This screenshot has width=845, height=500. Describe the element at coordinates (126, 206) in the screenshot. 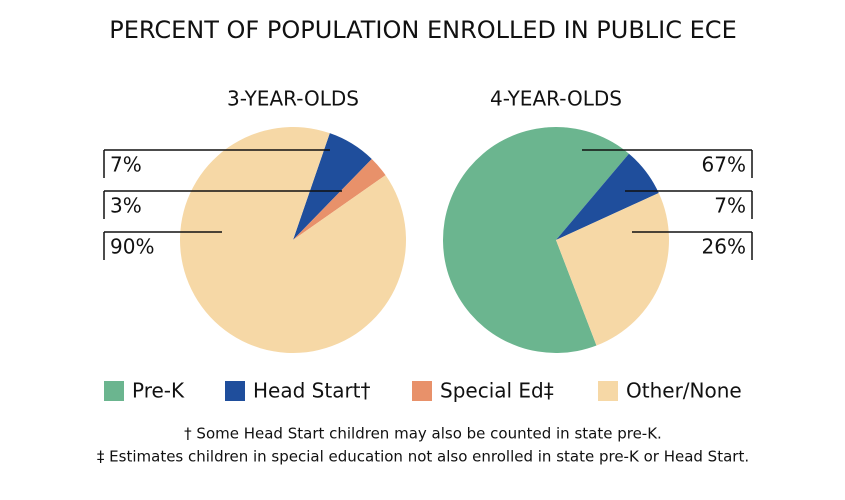

I see `value-label: 3%` at that location.